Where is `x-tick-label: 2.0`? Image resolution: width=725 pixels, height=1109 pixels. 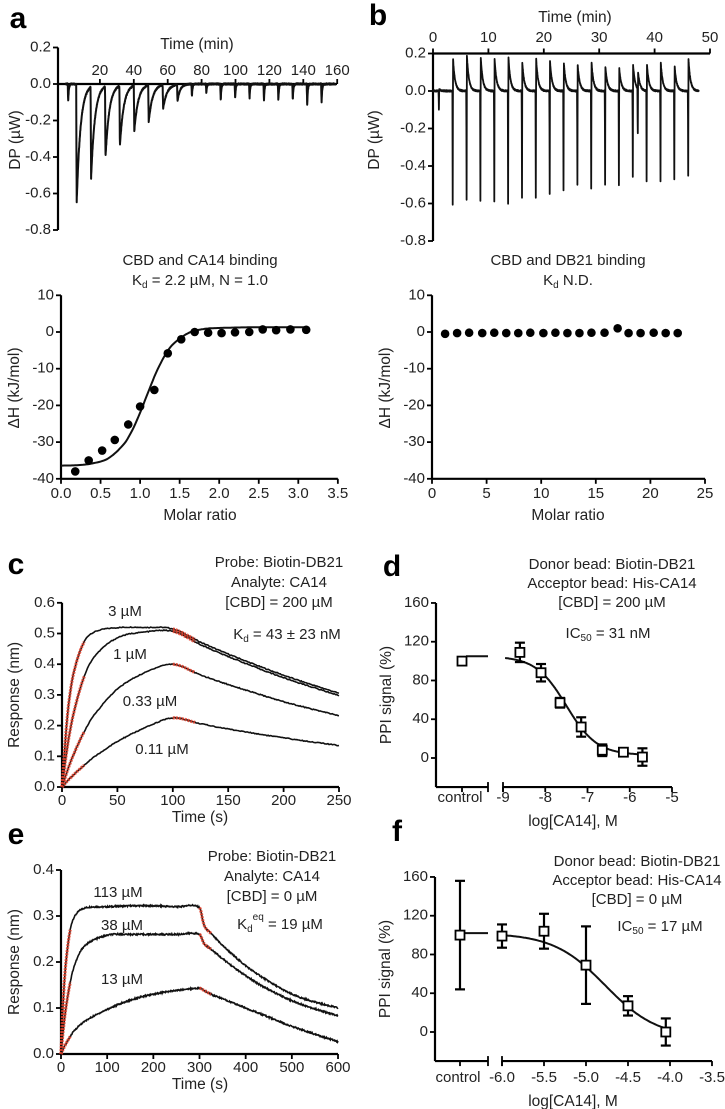
x-tick-label: 2.0 is located at coordinates (219, 493).